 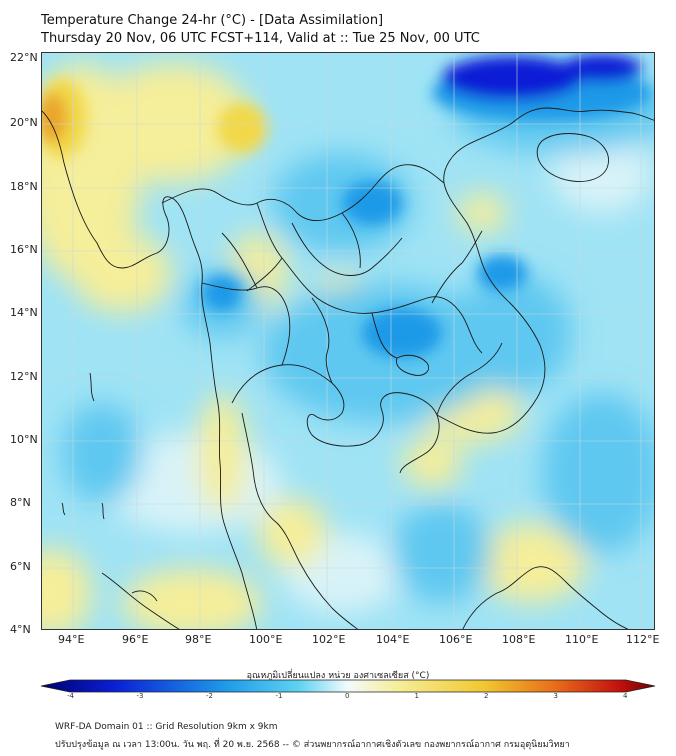 What do you see at coordinates (24, 249) in the screenshot?
I see `latitude-label: 16°N` at bounding box center [24, 249].